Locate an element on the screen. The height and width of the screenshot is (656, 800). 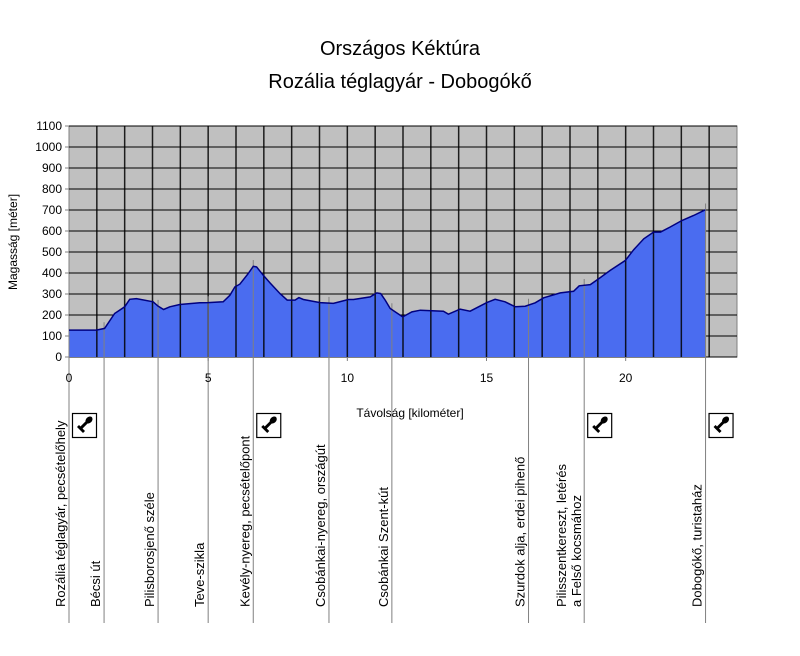
y-tick-label: 700 is located at coordinates (52, 210).